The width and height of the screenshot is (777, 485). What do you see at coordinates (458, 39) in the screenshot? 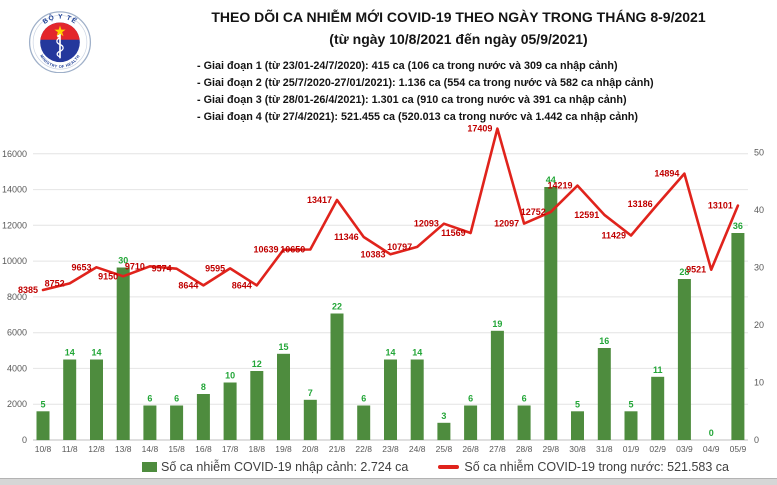
I see `page-subtitle: (từ ngày 10/8/2021 đến ngày 05/9/2021)` at bounding box center [458, 39].